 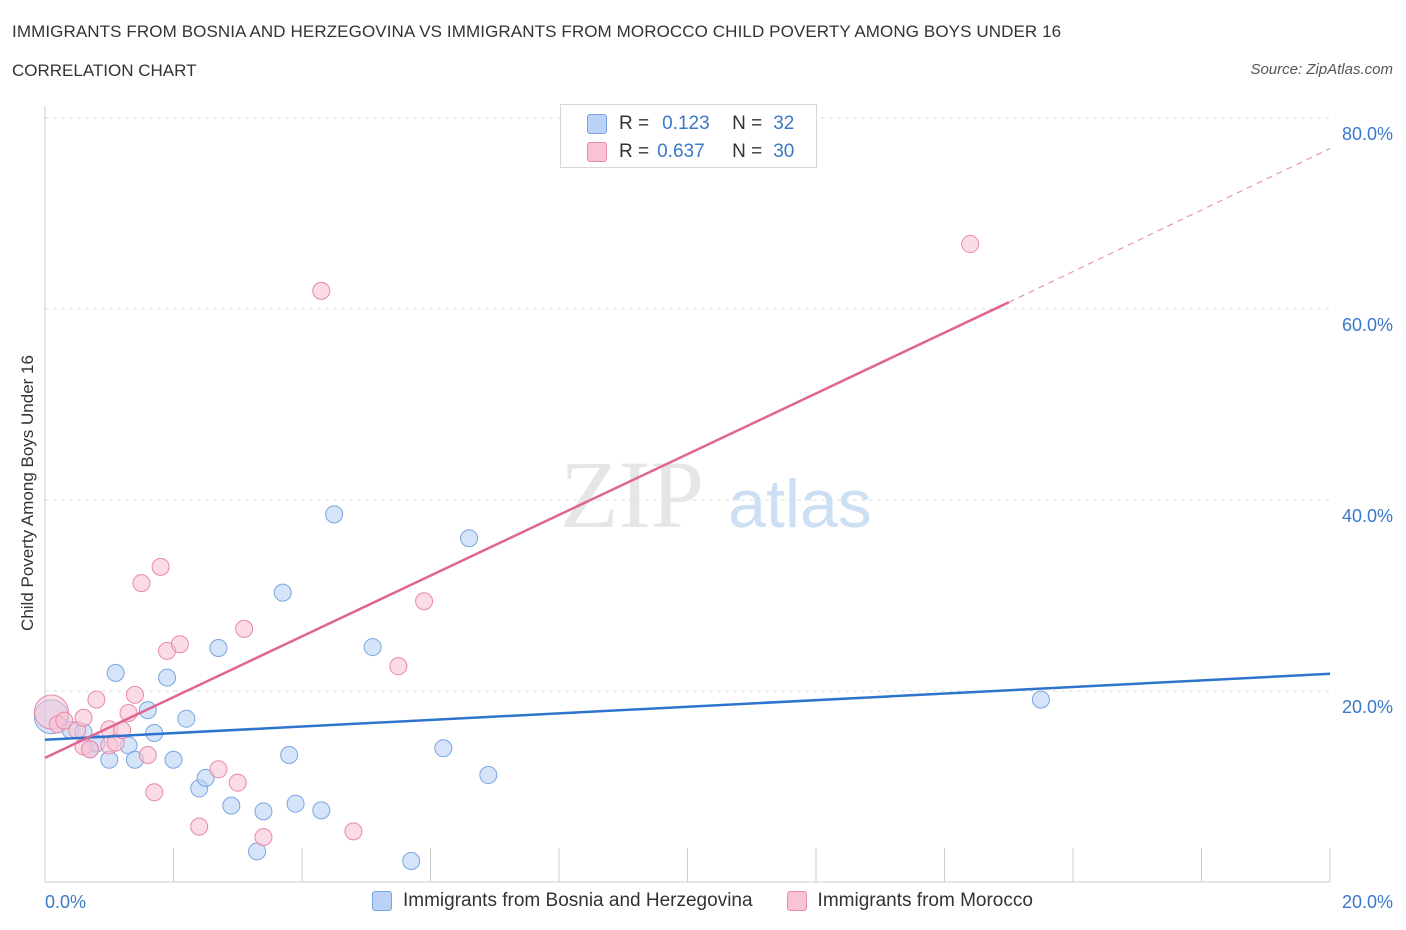 I want to click on legend-row-bosnia: R = 0.123 N = 32, so click(x=690, y=124).